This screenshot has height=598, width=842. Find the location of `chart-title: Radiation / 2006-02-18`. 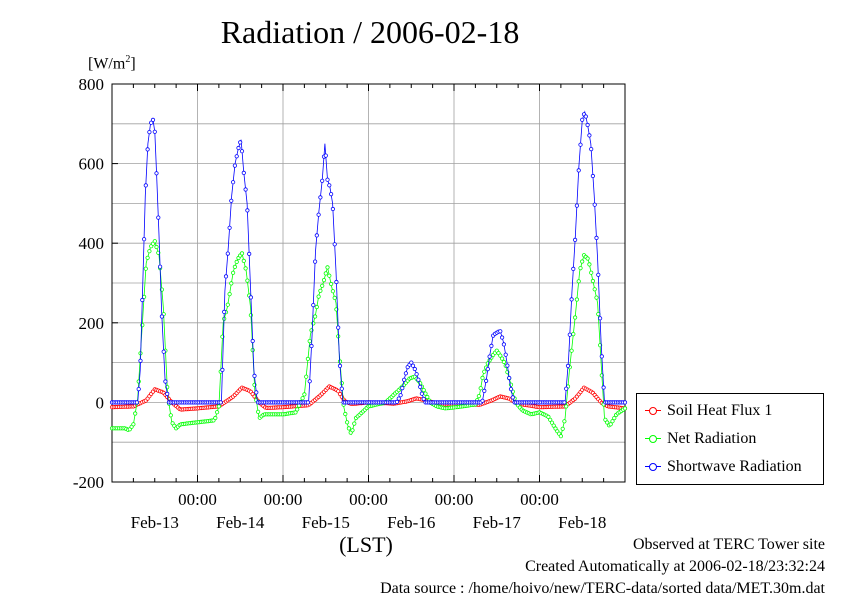

chart-title: Radiation / 2006-02-18 is located at coordinates (370, 32).